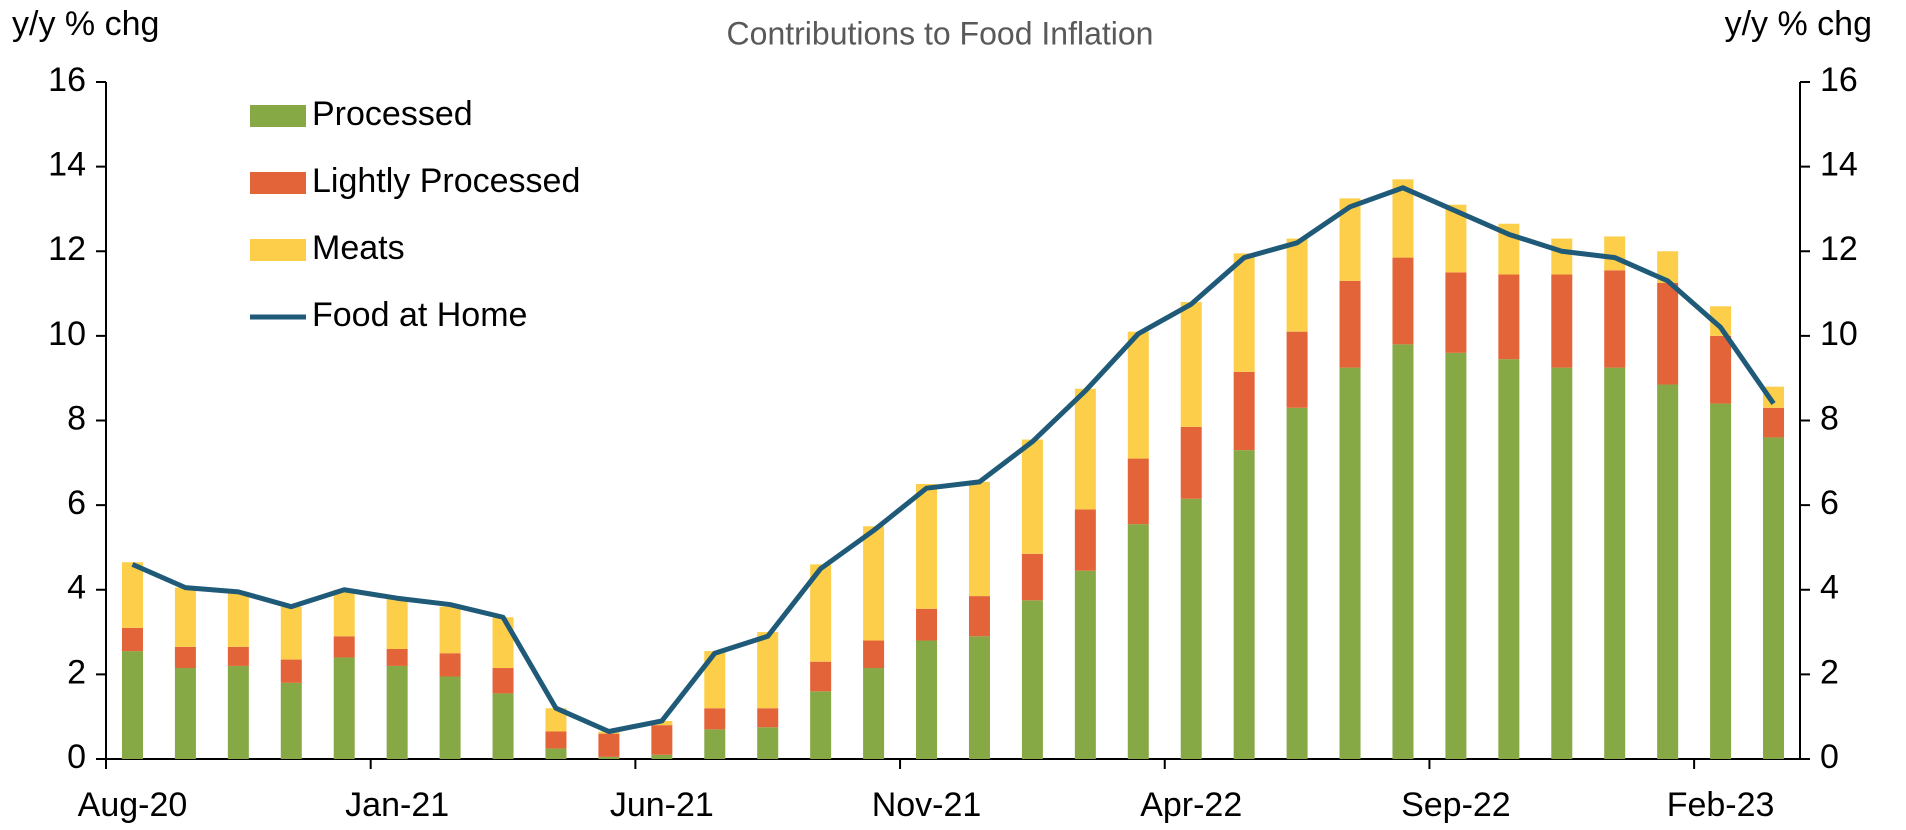 Image resolution: width=1906 pixels, height=830 pixels. What do you see at coordinates (1829, 503) in the screenshot?
I see `y2-tick-label: 6` at bounding box center [1829, 503].